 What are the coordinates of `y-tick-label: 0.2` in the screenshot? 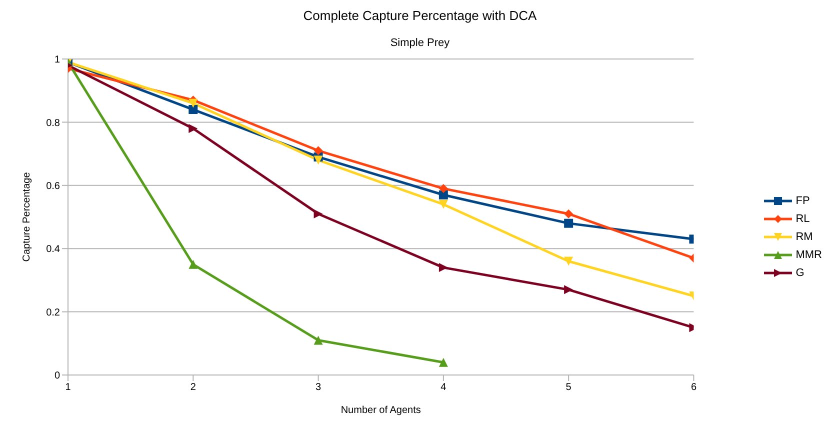 It's located at (53, 312).